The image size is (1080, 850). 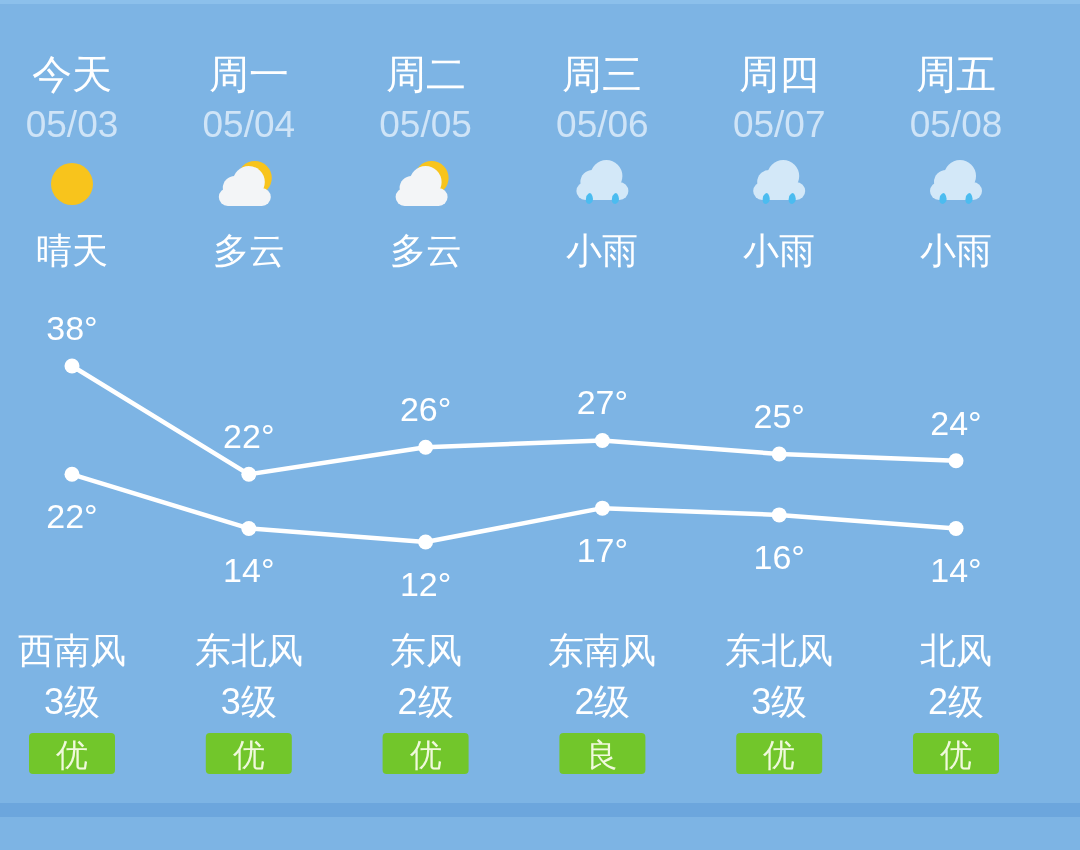 What do you see at coordinates (779, 556) in the screenshot?
I see `data-label: 16°` at bounding box center [779, 556].